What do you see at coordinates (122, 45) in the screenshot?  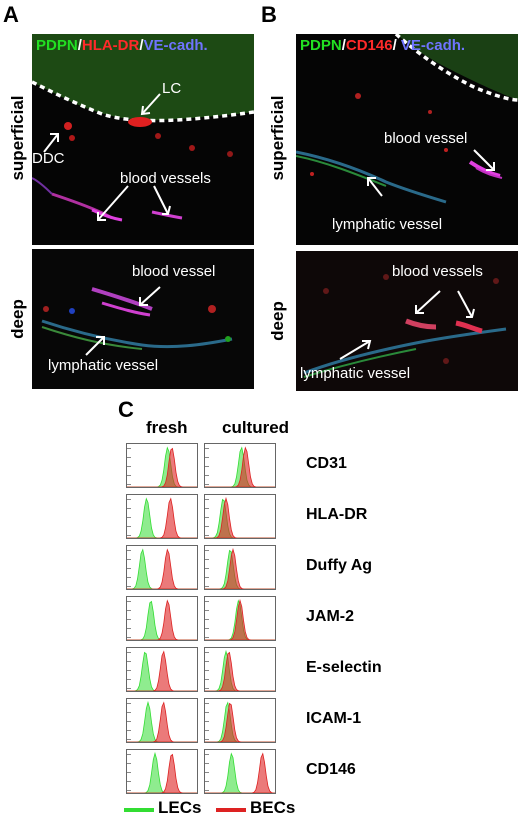 I see `panel-a-title: PDPN/HLA-DR/VE-cadh.` at bounding box center [122, 45].